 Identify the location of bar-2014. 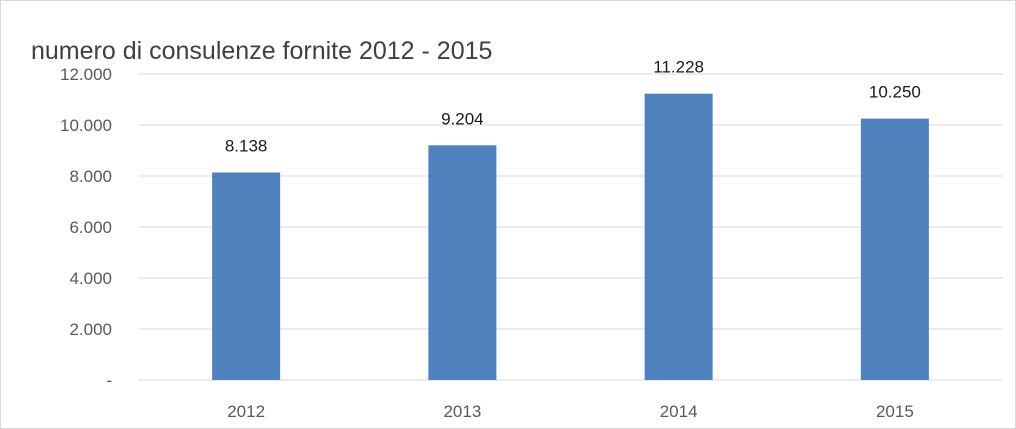
(678, 236).